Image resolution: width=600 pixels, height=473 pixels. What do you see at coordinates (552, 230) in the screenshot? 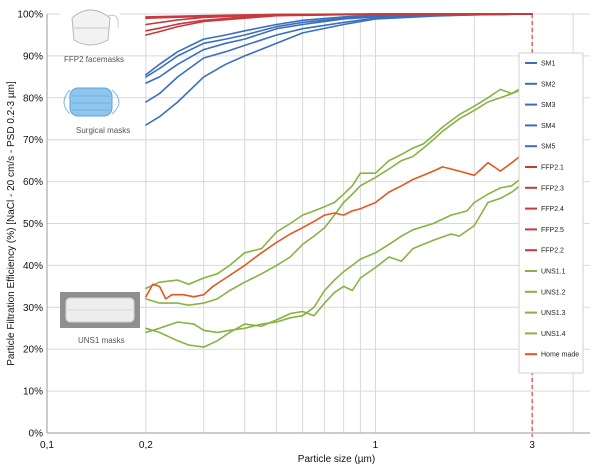
I see `legend-entry: FFP2.5` at bounding box center [552, 230].